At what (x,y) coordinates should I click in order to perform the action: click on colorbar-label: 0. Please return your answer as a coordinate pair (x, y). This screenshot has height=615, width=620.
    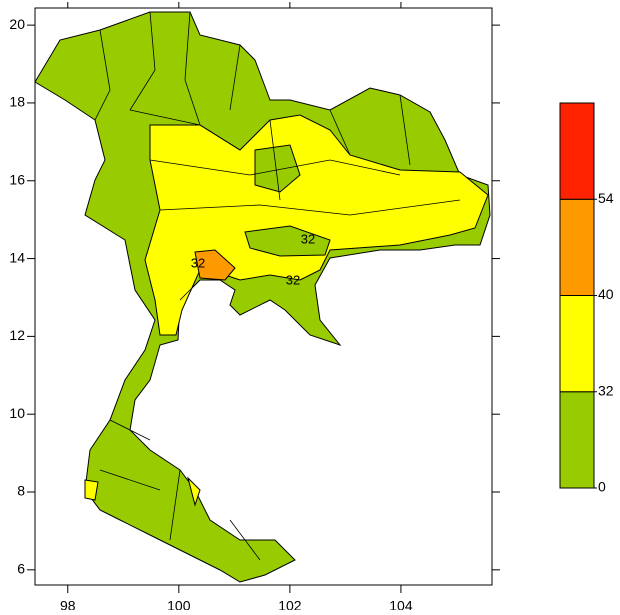
    Looking at the image, I should click on (602, 487).